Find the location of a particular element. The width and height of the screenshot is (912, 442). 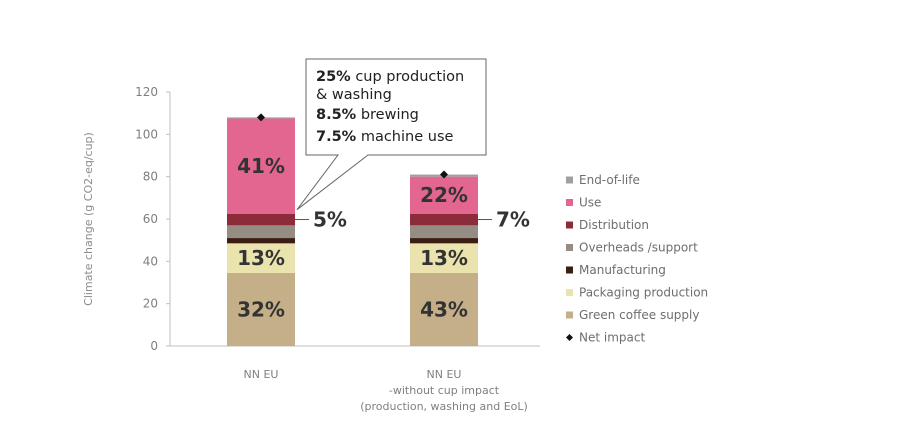

legend-swatch-use is located at coordinates (569, 202).